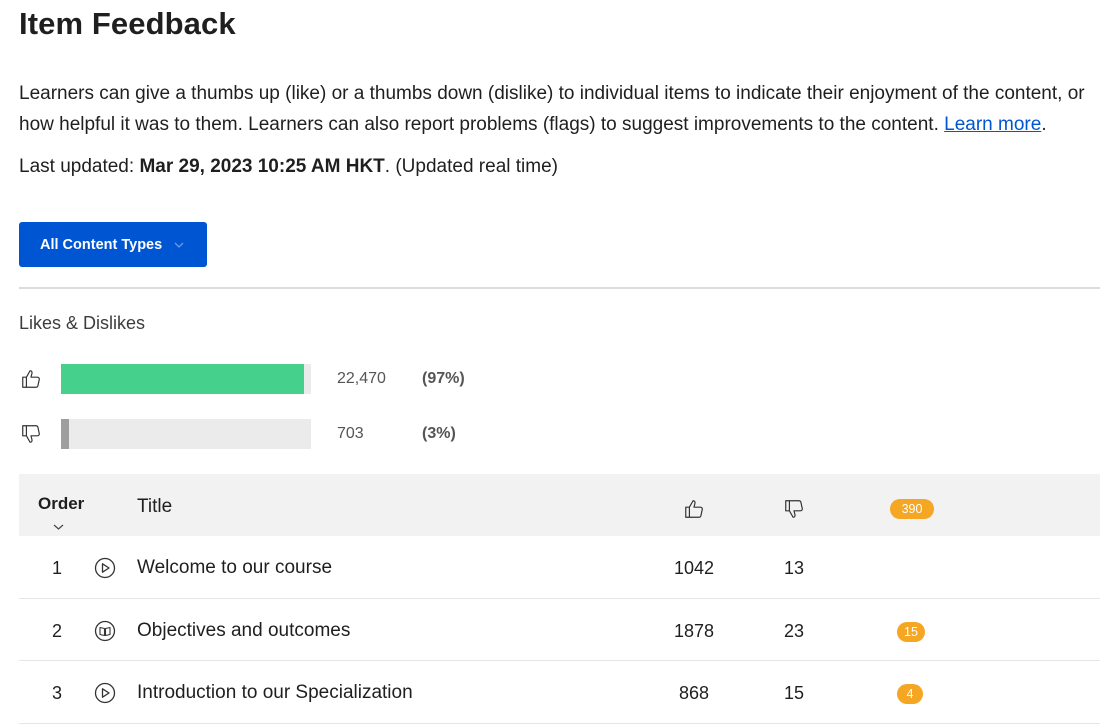 The width and height of the screenshot is (1100, 727). Describe the element at coordinates (61, 503) in the screenshot. I see `order-column-header: Order` at that location.